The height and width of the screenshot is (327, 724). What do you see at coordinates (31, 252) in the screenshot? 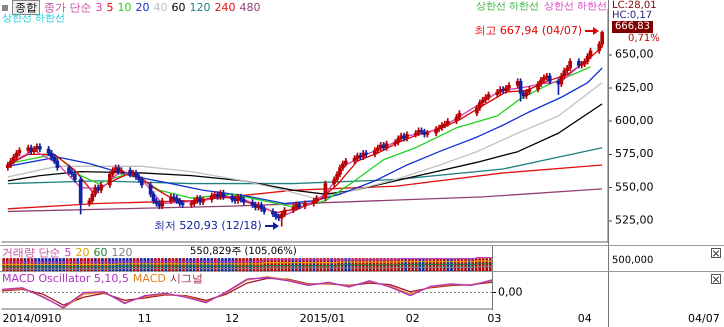
I see `legend-title: 거래량 단순` at bounding box center [31, 252].